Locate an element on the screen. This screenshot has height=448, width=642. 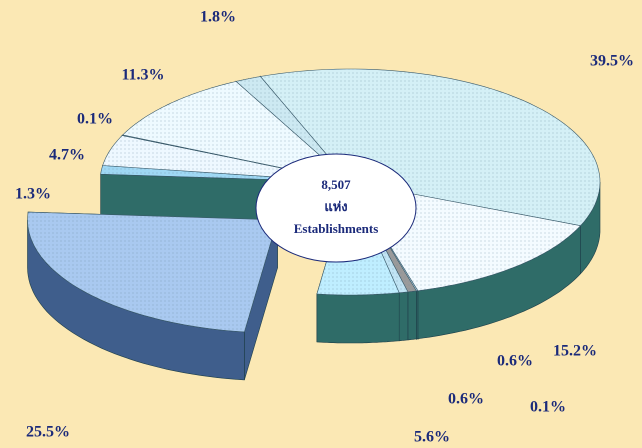
center-caption: Establishments is located at coordinates (336, 228).